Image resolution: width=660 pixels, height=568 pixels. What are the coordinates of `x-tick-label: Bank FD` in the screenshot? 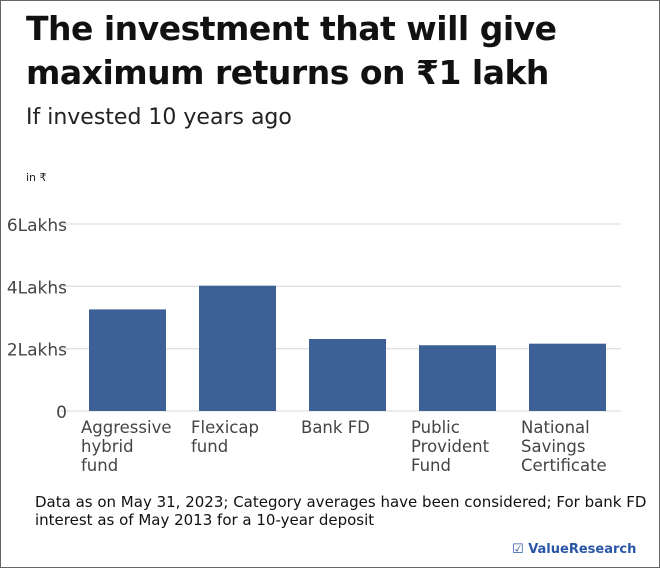 It's located at (335, 427).